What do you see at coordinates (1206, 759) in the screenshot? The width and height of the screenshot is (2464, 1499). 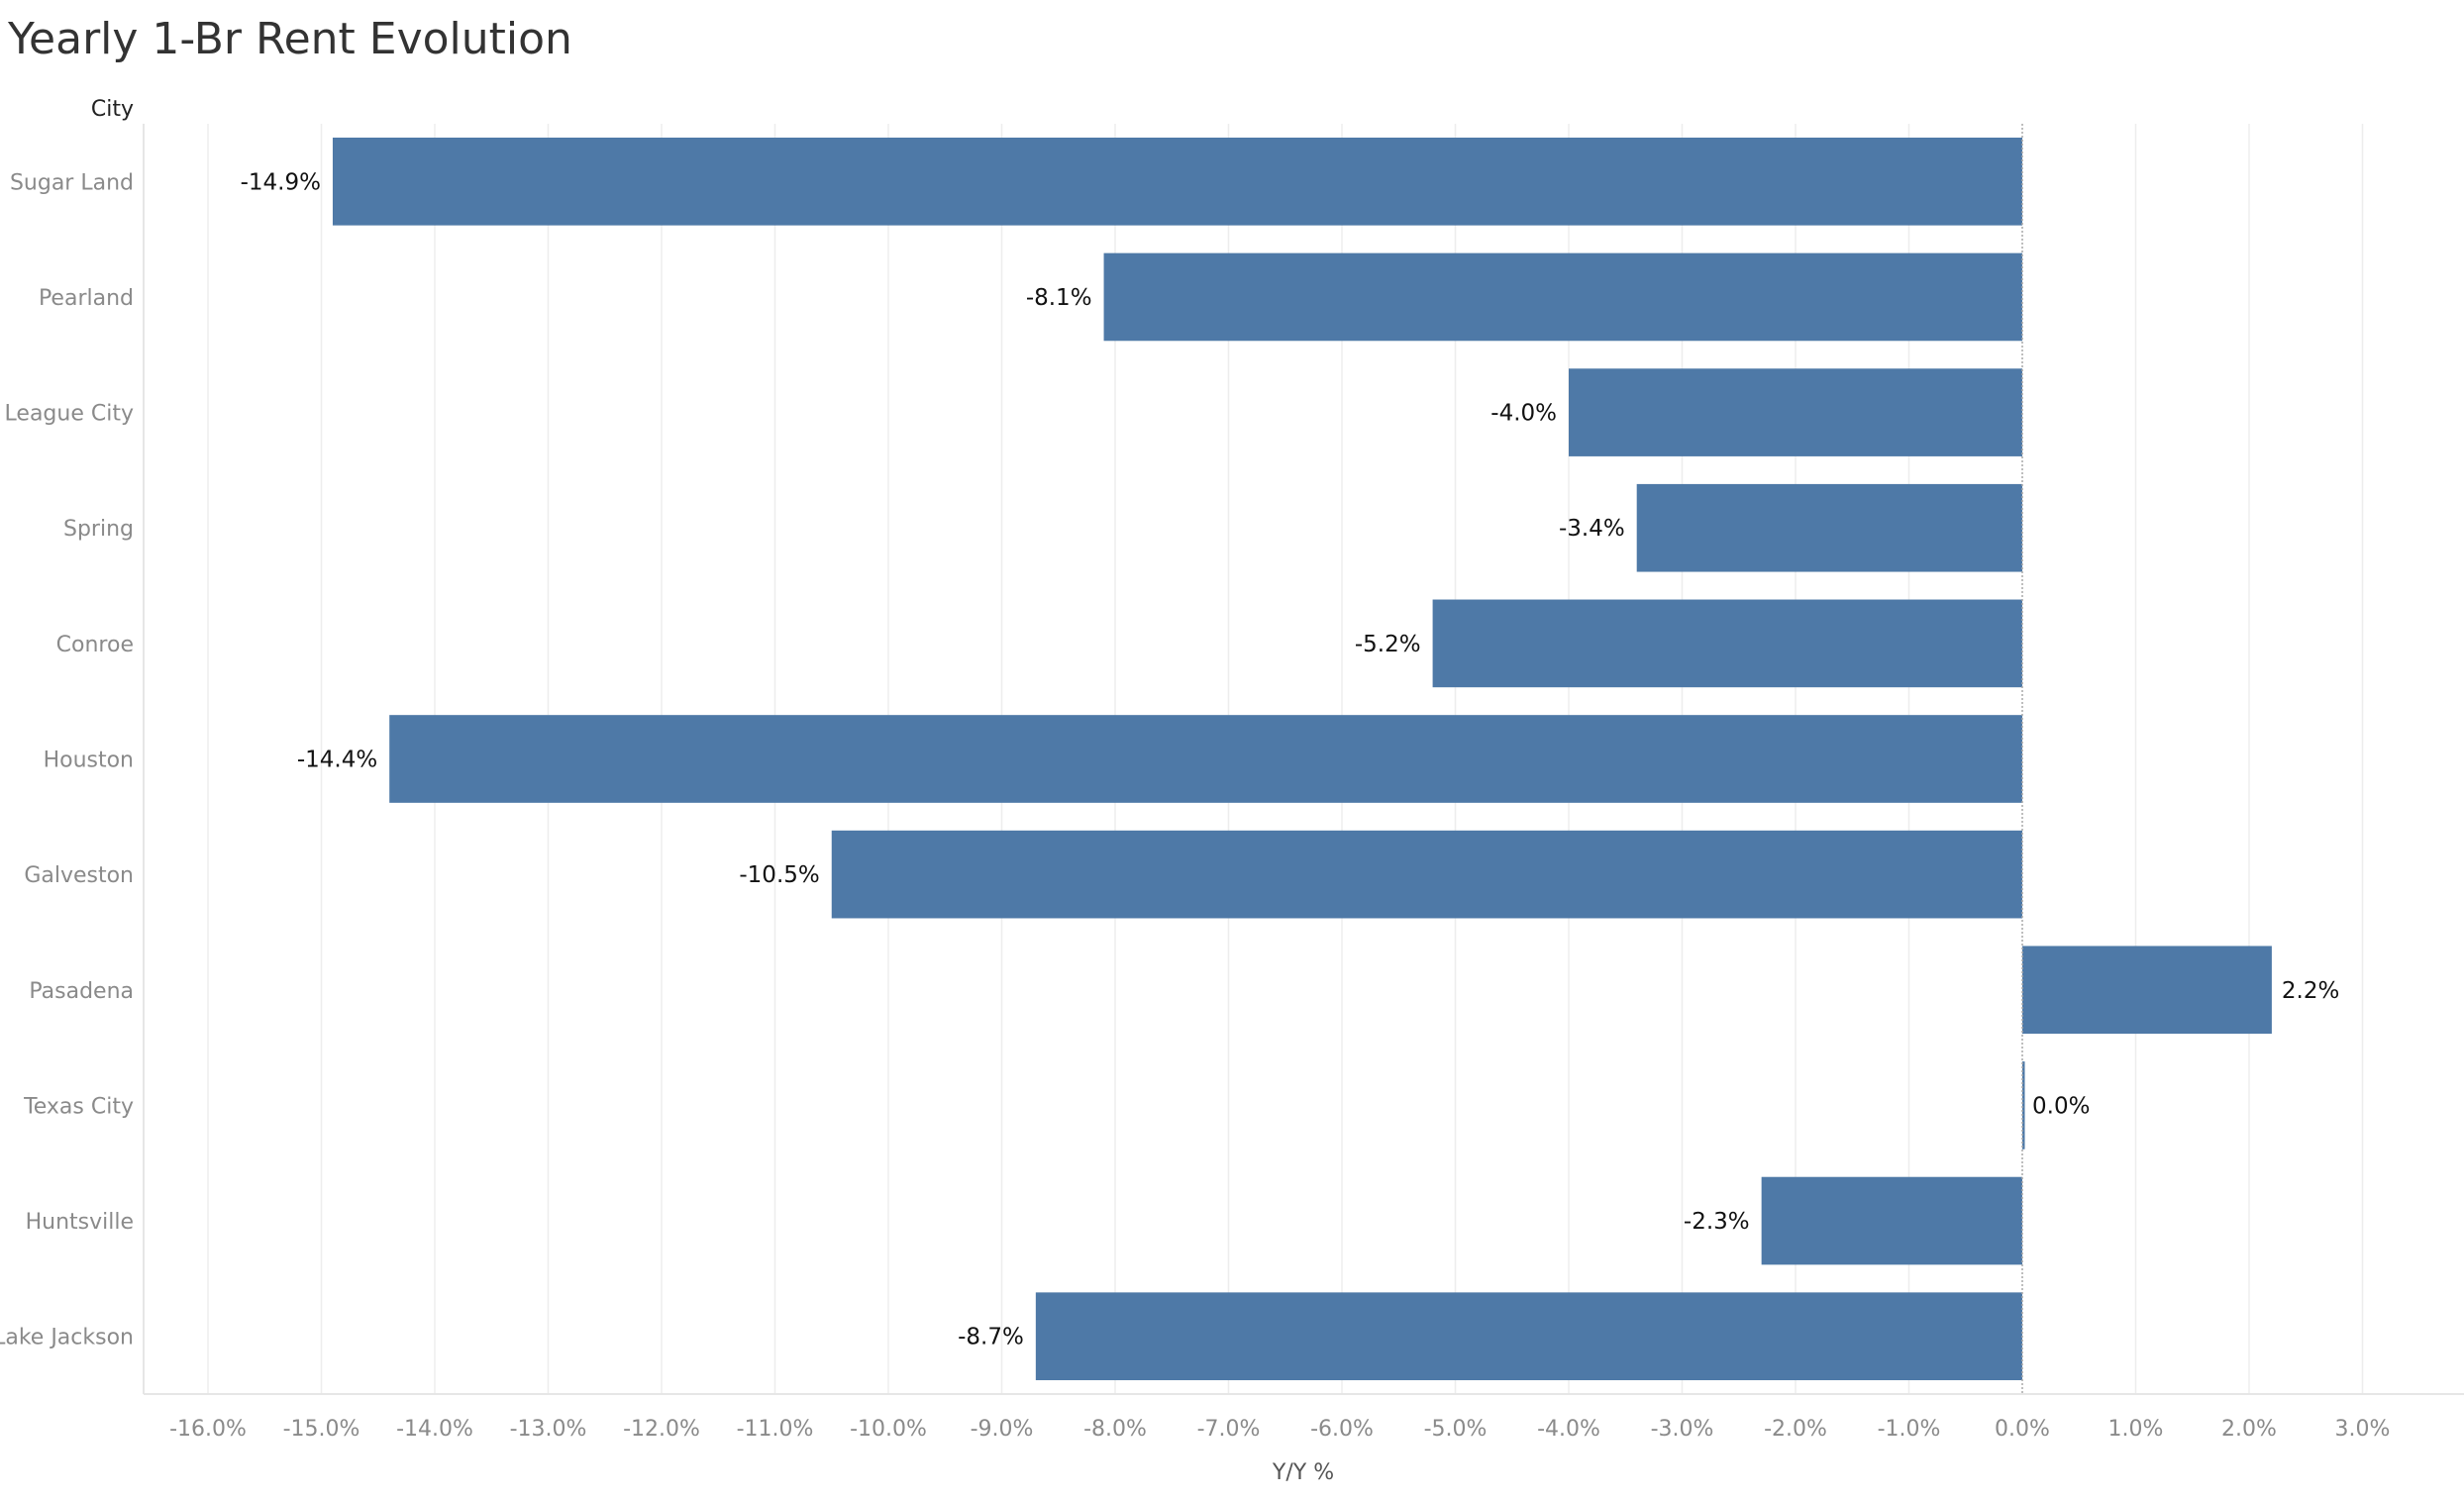 I see `bar-houston` at bounding box center [1206, 759].